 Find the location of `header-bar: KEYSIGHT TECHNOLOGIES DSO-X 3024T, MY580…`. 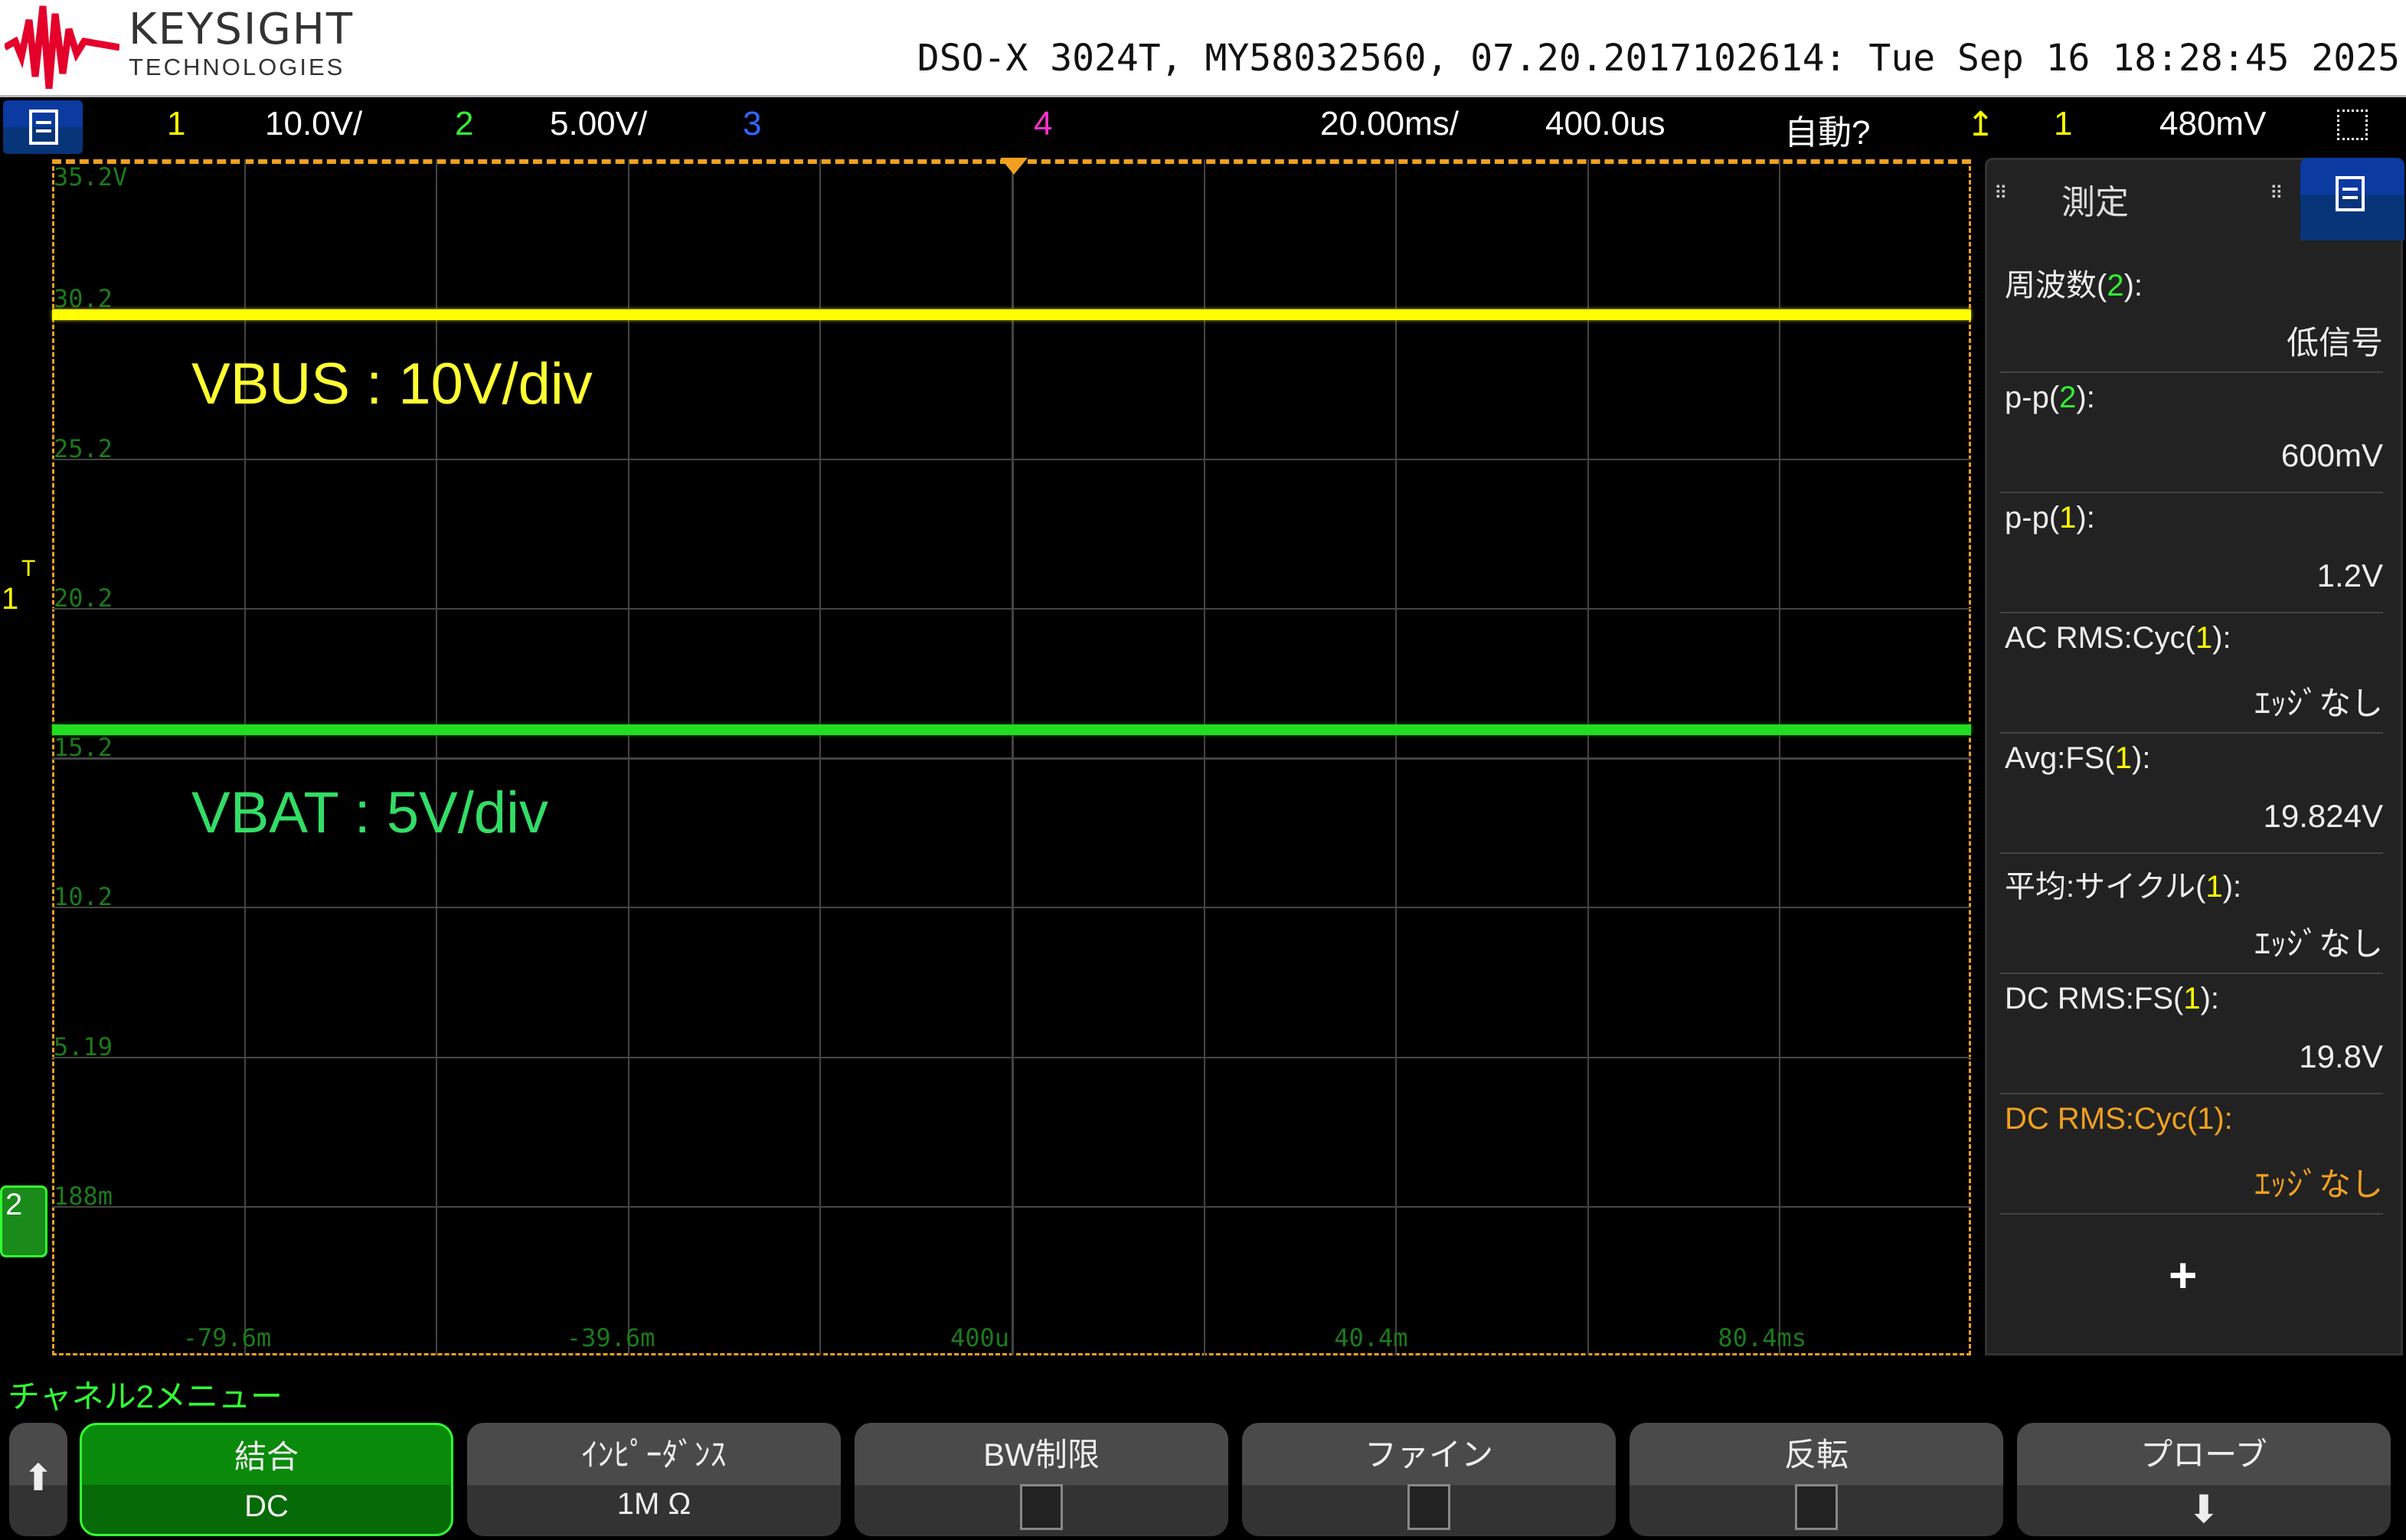

header-bar: KEYSIGHT TECHNOLOGIES DSO-X 3024T, MY580… is located at coordinates (1203, 47).